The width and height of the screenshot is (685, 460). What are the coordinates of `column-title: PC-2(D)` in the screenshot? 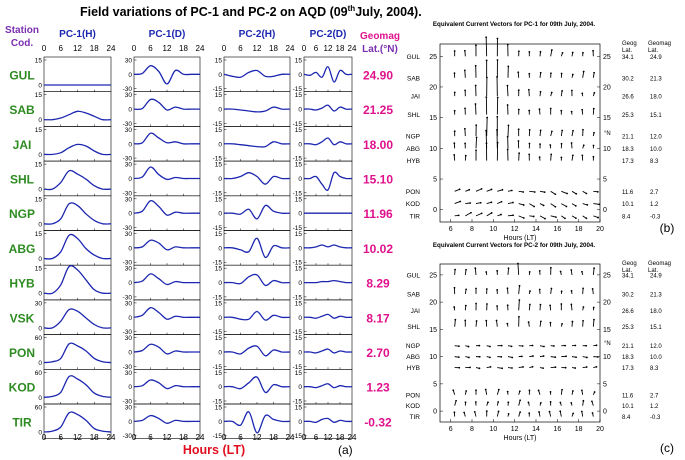 It's located at (328, 34).